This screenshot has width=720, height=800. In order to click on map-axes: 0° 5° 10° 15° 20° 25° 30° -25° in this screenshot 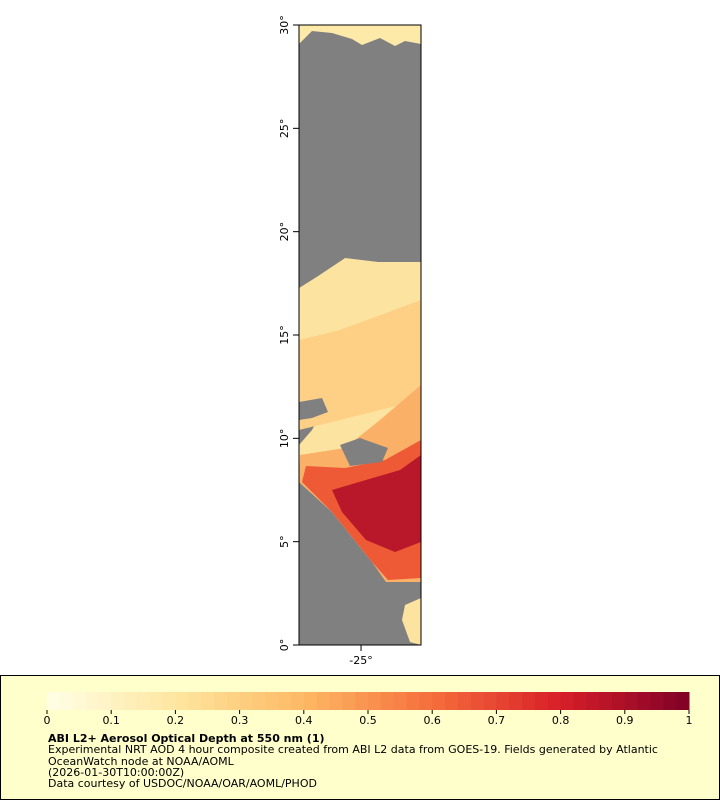, I will do `click(325, 341)`.